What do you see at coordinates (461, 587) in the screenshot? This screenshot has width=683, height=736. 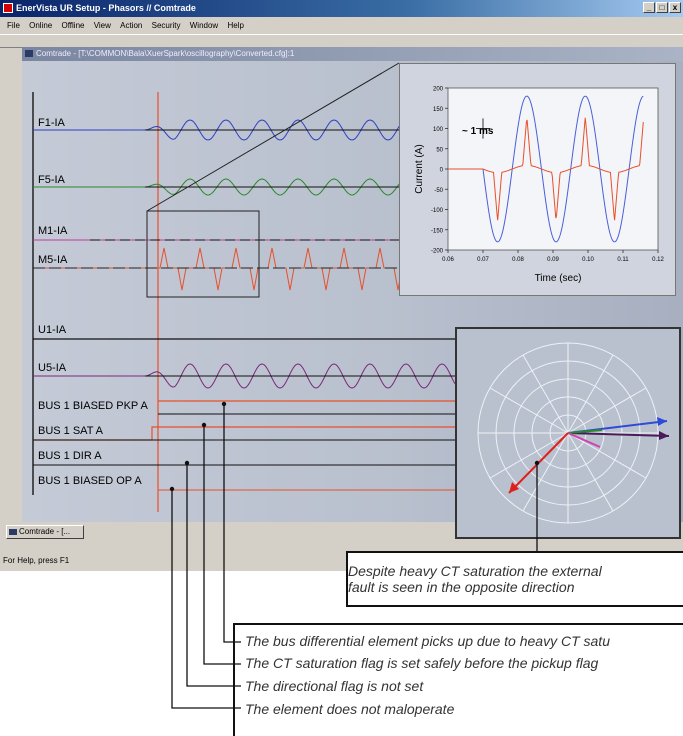 I see `callout-line-2: fault is seen in the opposite direction` at bounding box center [461, 587].